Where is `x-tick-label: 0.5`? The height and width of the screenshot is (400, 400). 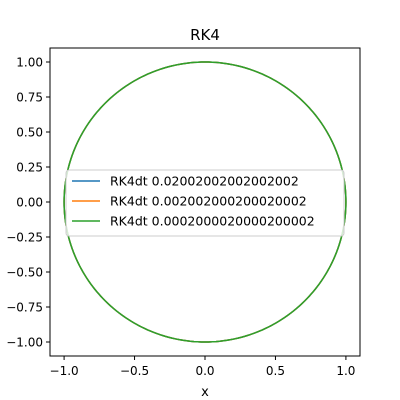 x-tick-label: 0.5 is located at coordinates (275, 371).